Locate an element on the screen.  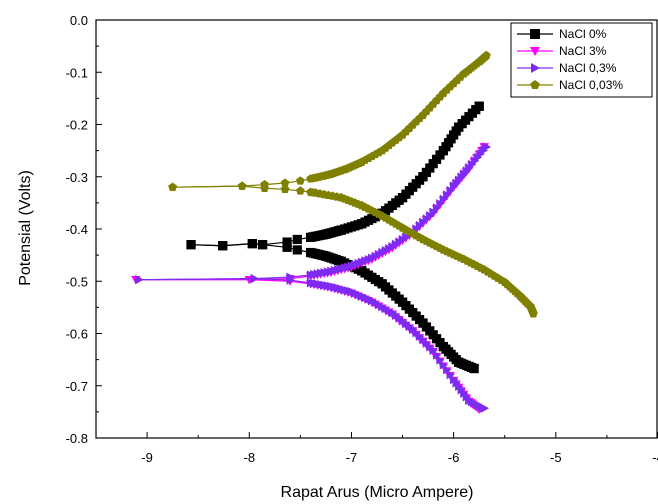
y-tick-label: -0.5 is located at coordinates (77, 281).